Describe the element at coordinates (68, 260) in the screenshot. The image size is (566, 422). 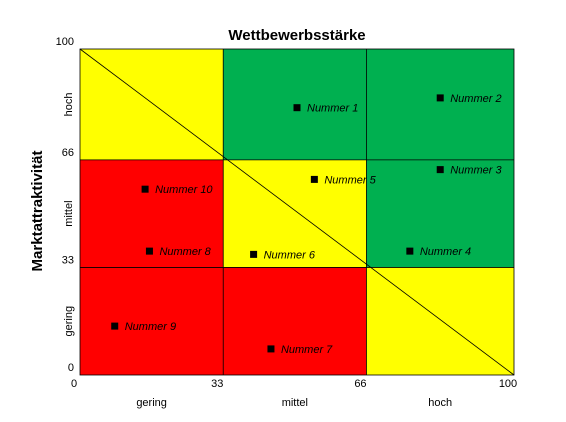
I see `y-tick-label: 33` at that location.